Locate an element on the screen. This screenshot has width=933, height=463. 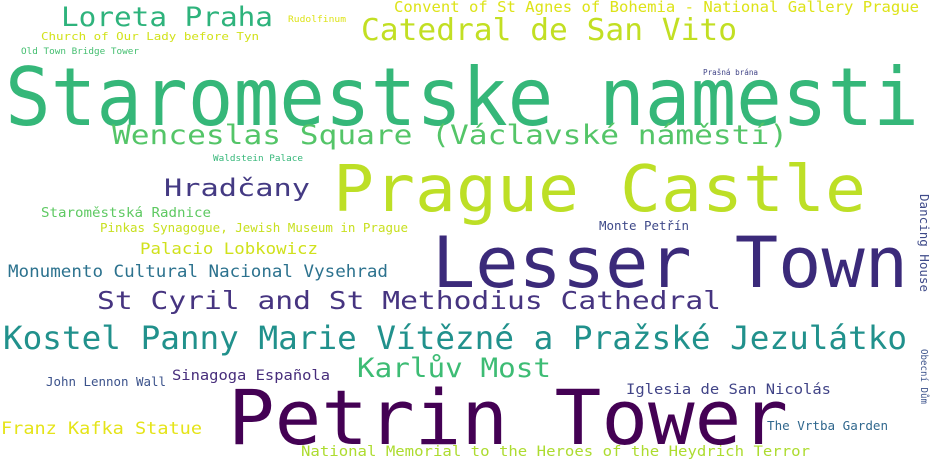
word-obecni-dum: Obecní Dům is located at coordinates (923, 376).